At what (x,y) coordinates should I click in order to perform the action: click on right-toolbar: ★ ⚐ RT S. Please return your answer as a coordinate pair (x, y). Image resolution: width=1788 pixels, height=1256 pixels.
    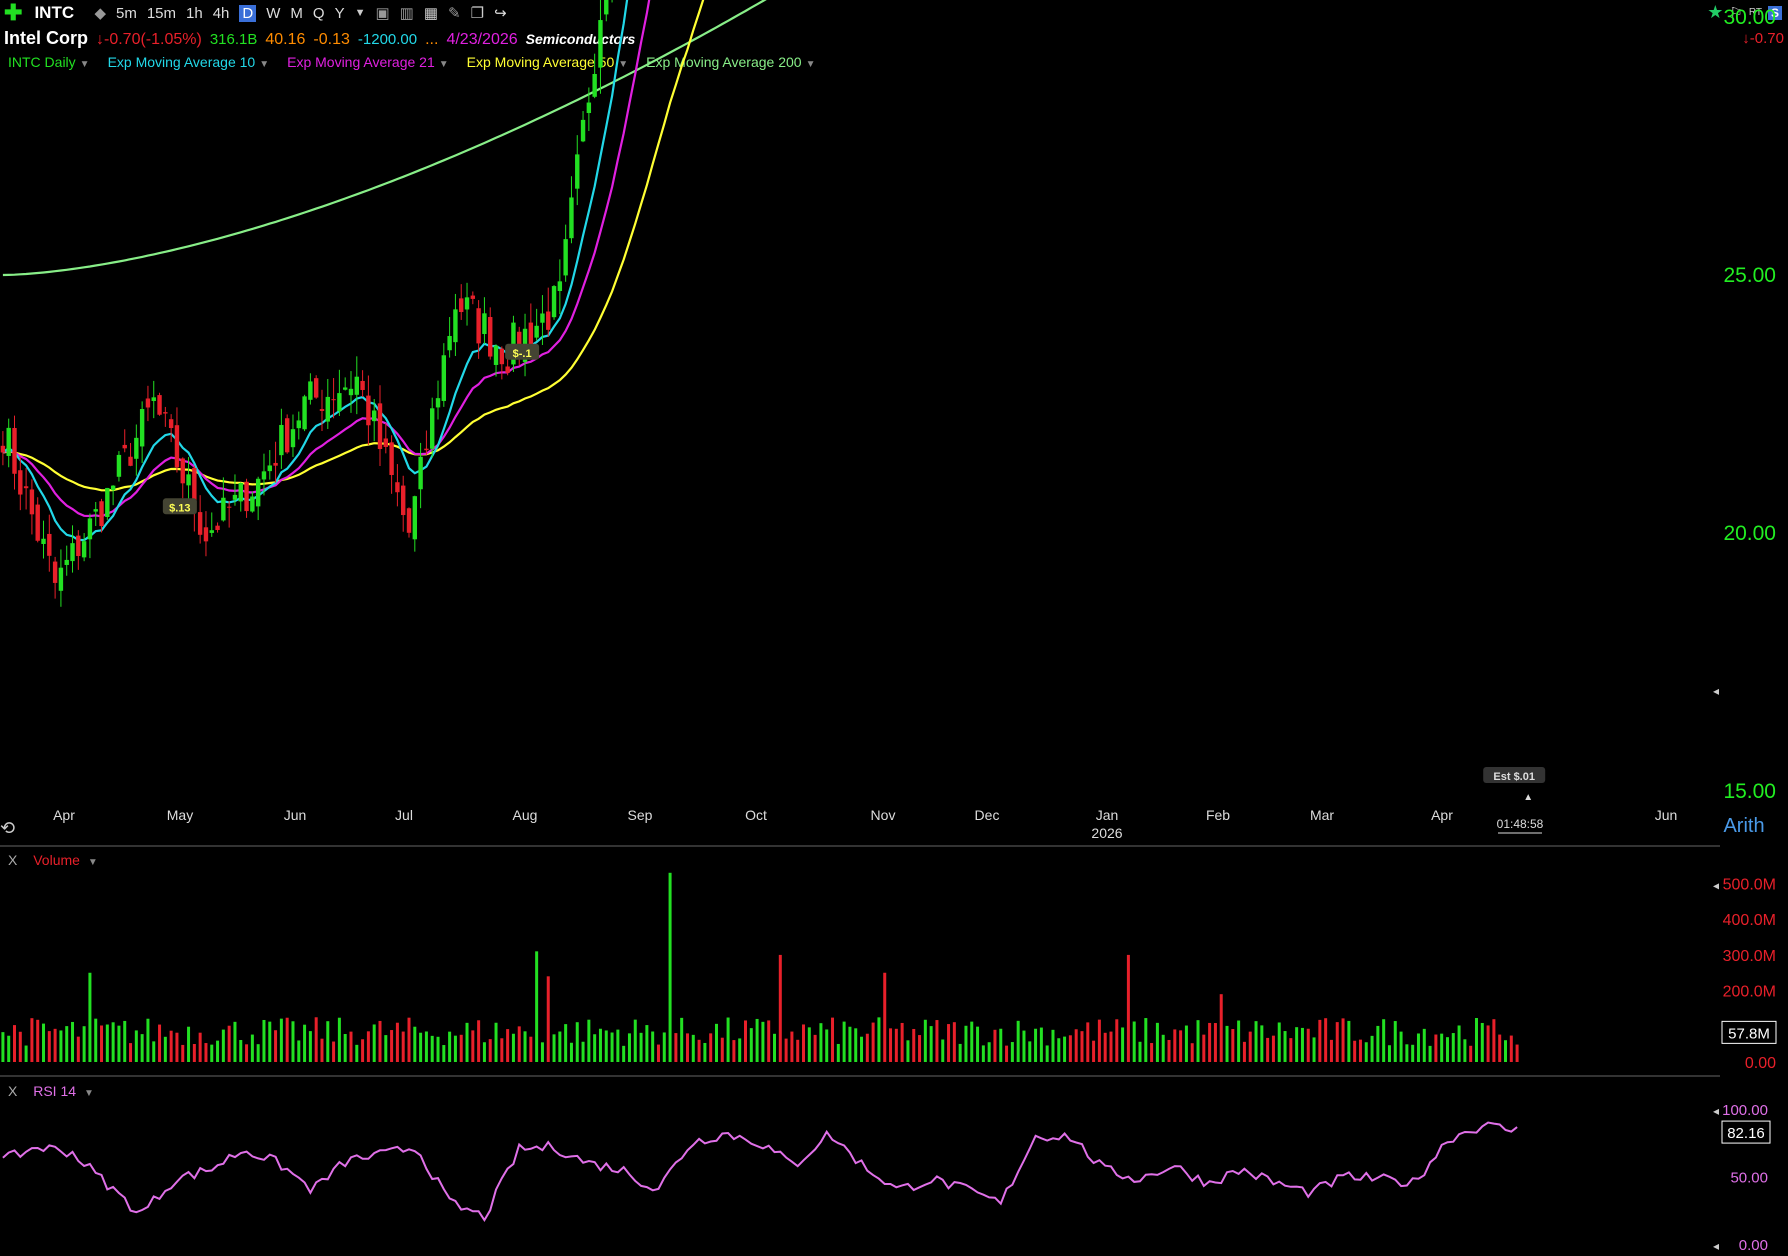
    Looking at the image, I should click on (1744, 12).